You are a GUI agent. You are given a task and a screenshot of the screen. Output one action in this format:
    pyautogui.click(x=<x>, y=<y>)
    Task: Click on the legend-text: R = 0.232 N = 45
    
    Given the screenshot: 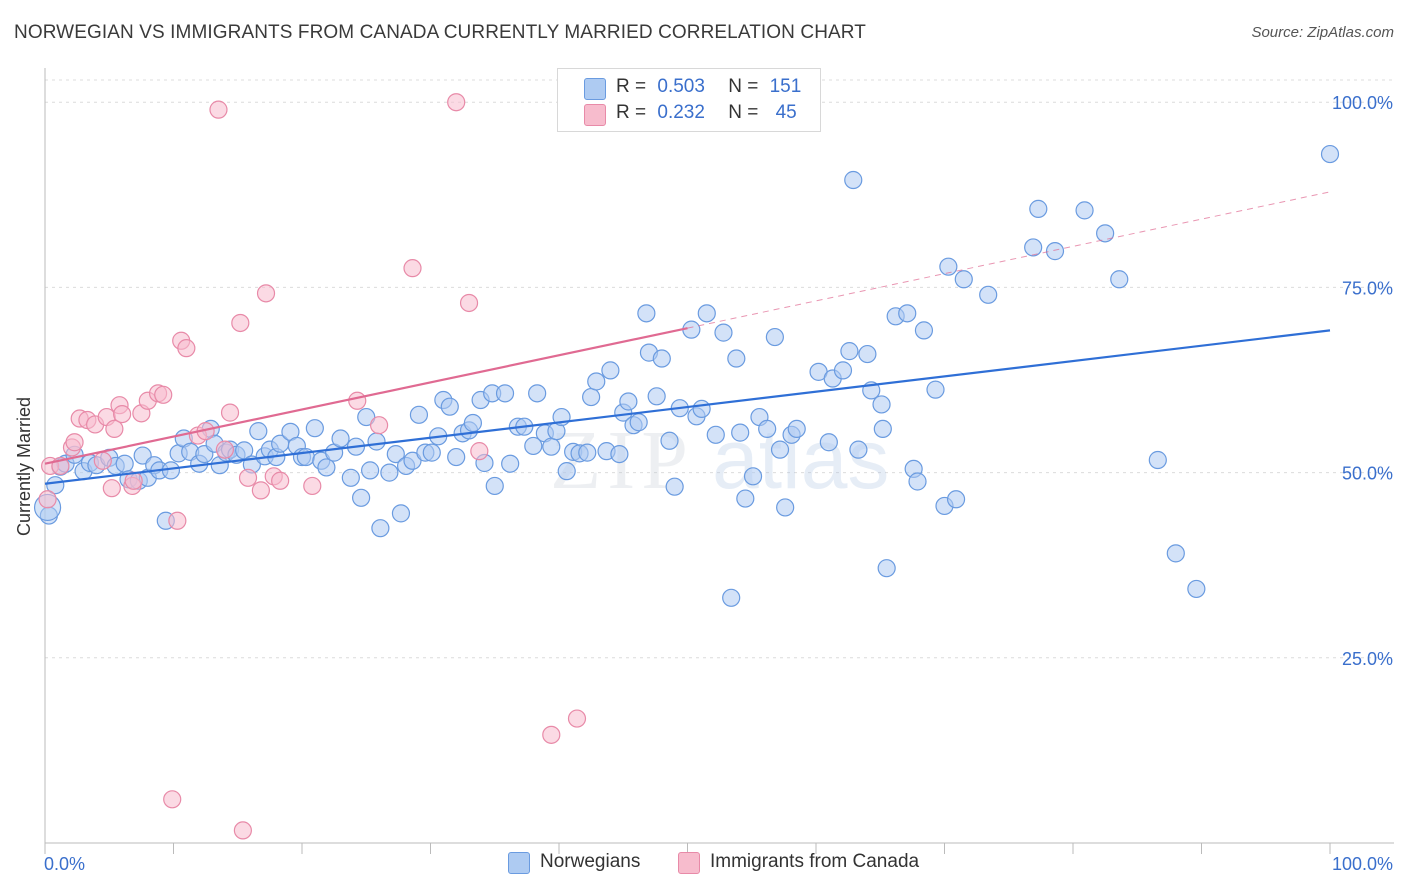 What is the action you would take?
    pyautogui.click(x=706, y=113)
    